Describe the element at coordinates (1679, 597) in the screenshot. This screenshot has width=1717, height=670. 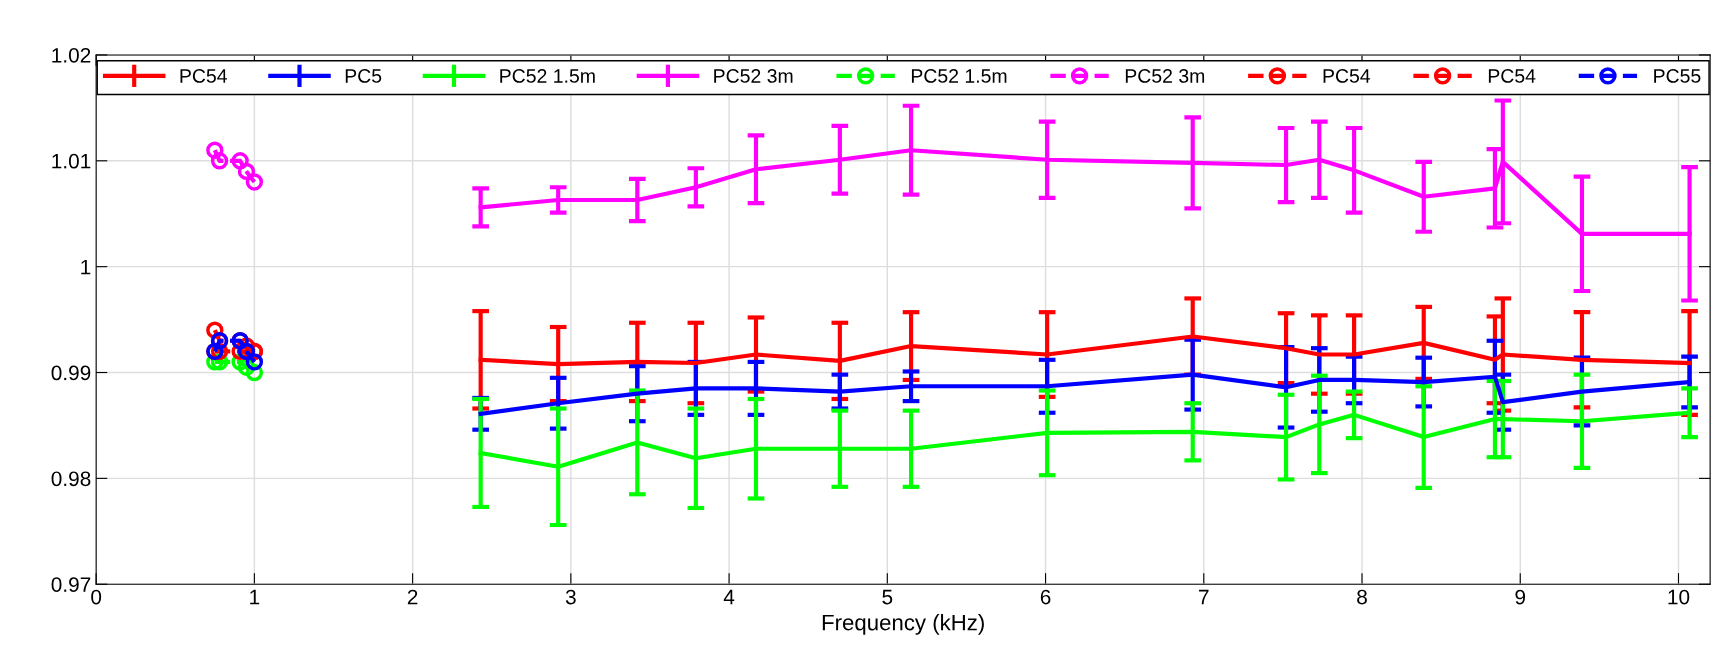
I see `x-tick-label: 10` at that location.